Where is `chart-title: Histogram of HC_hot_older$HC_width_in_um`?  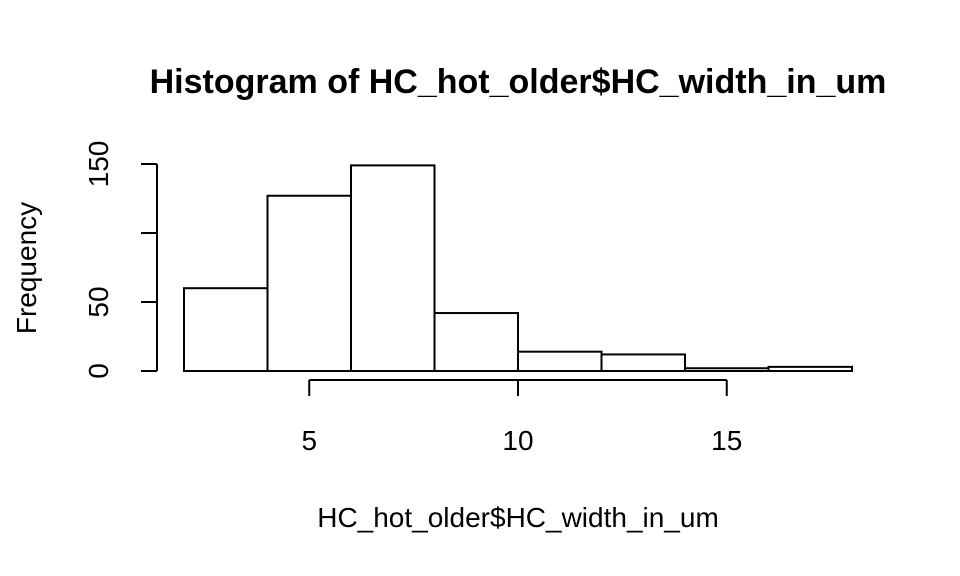
chart-title: Histogram of HC_hot_older$HC_width_in_um is located at coordinates (518, 82).